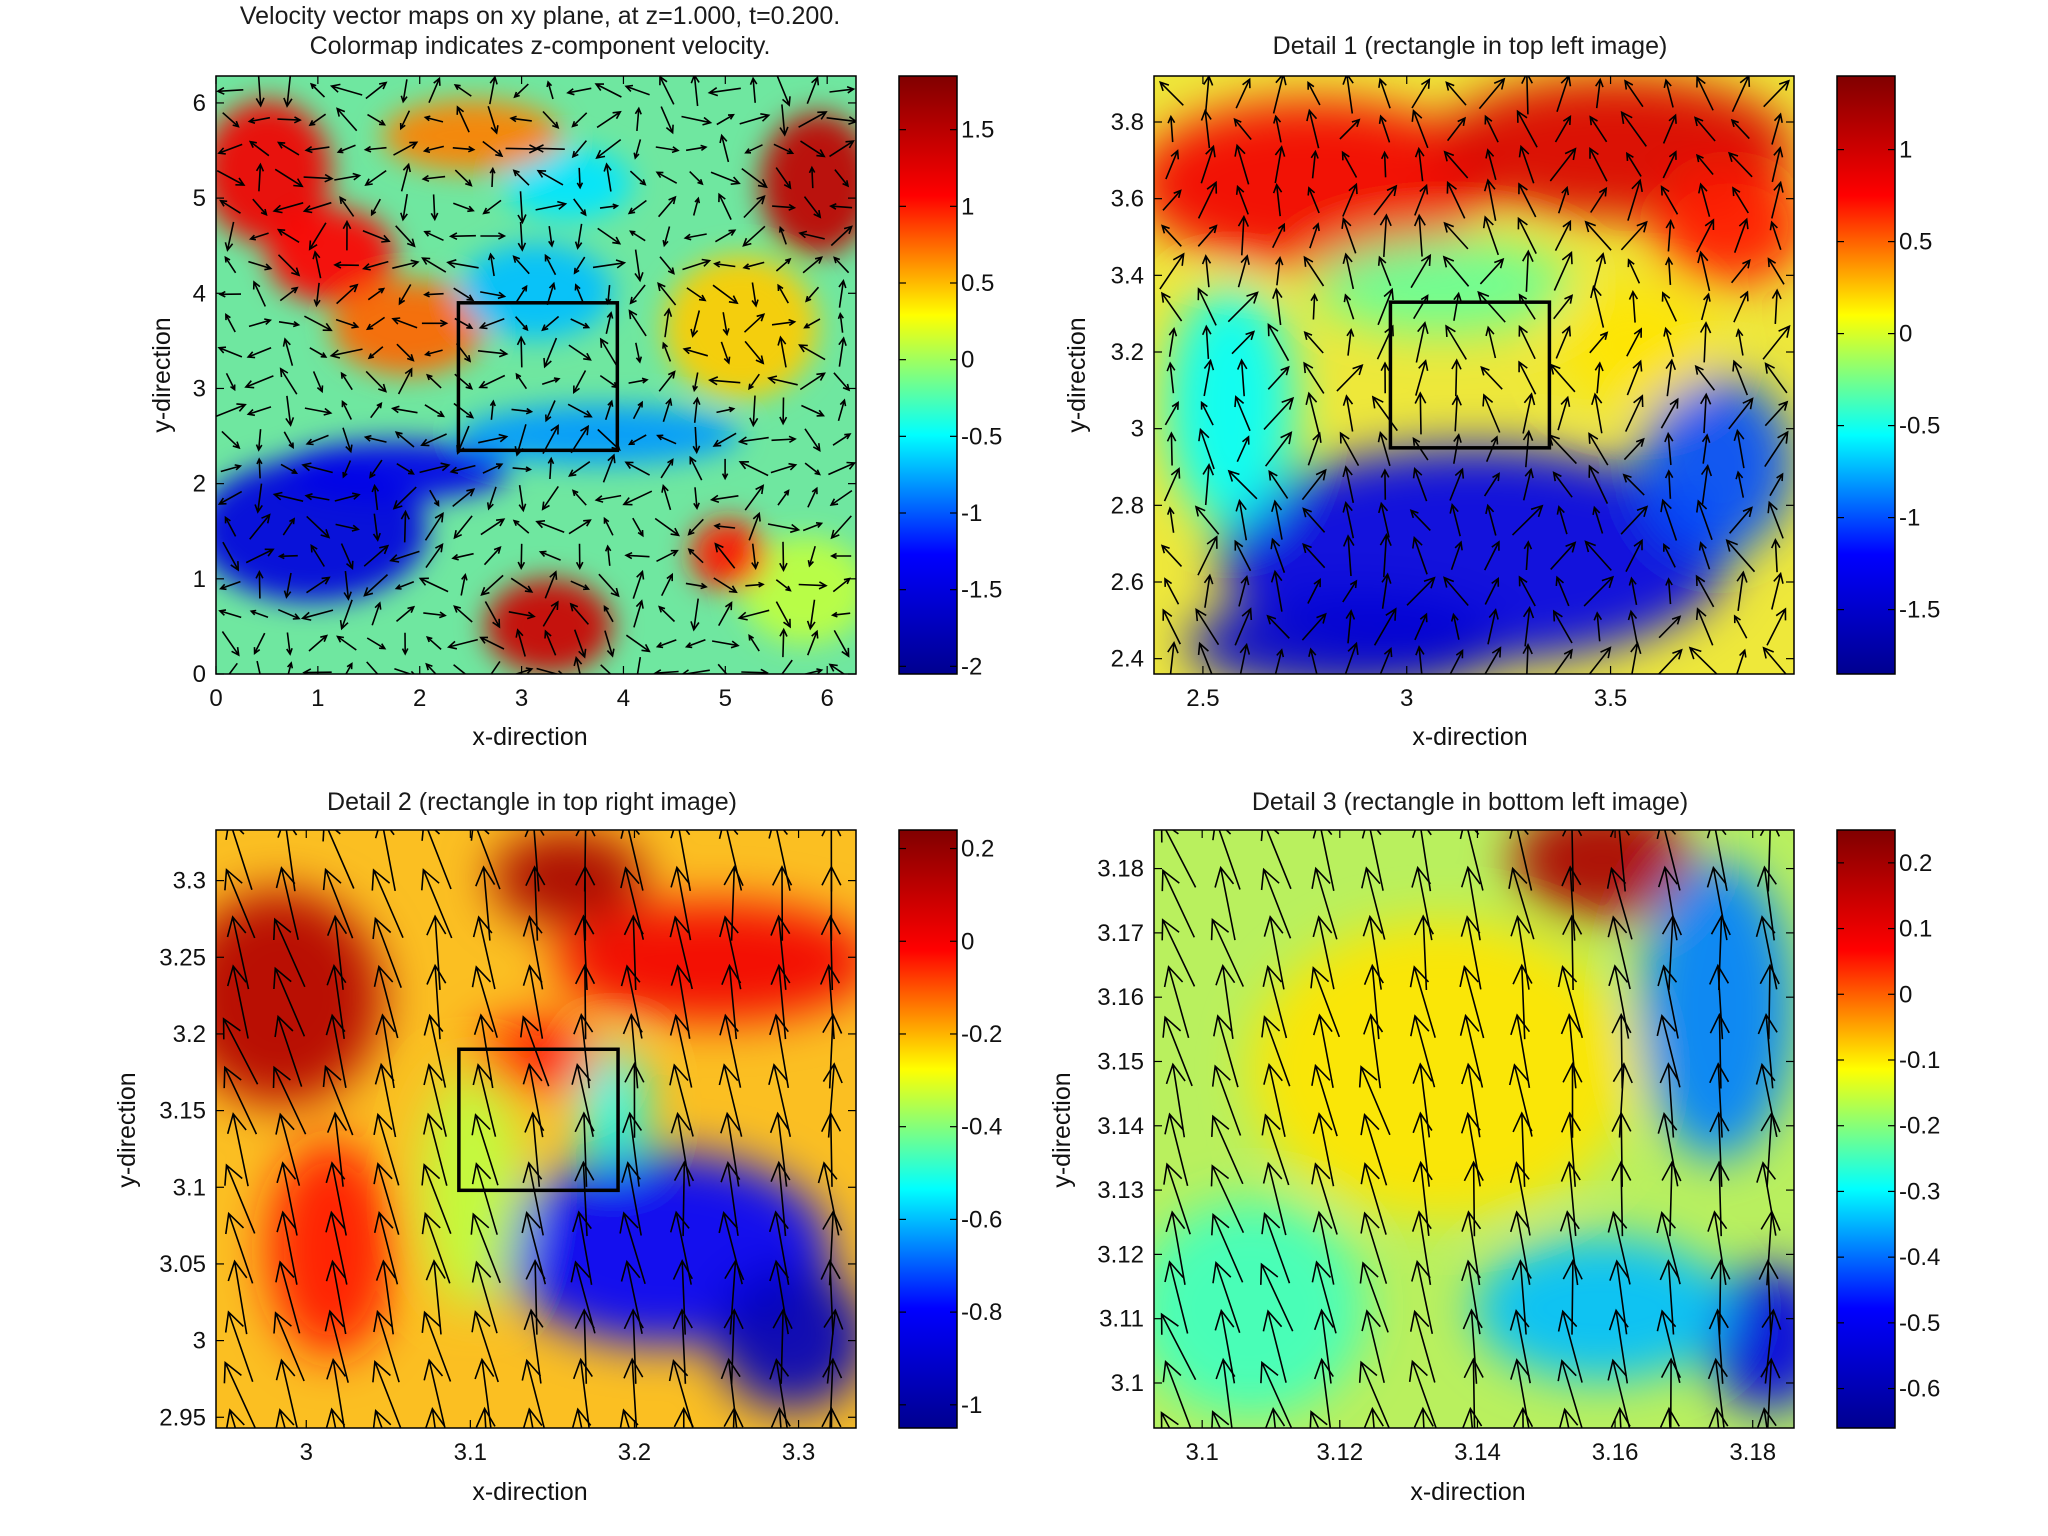  What do you see at coordinates (1905, 994) in the screenshot?
I see `detail-3-colorbar-tick-label: 0` at bounding box center [1905, 994].